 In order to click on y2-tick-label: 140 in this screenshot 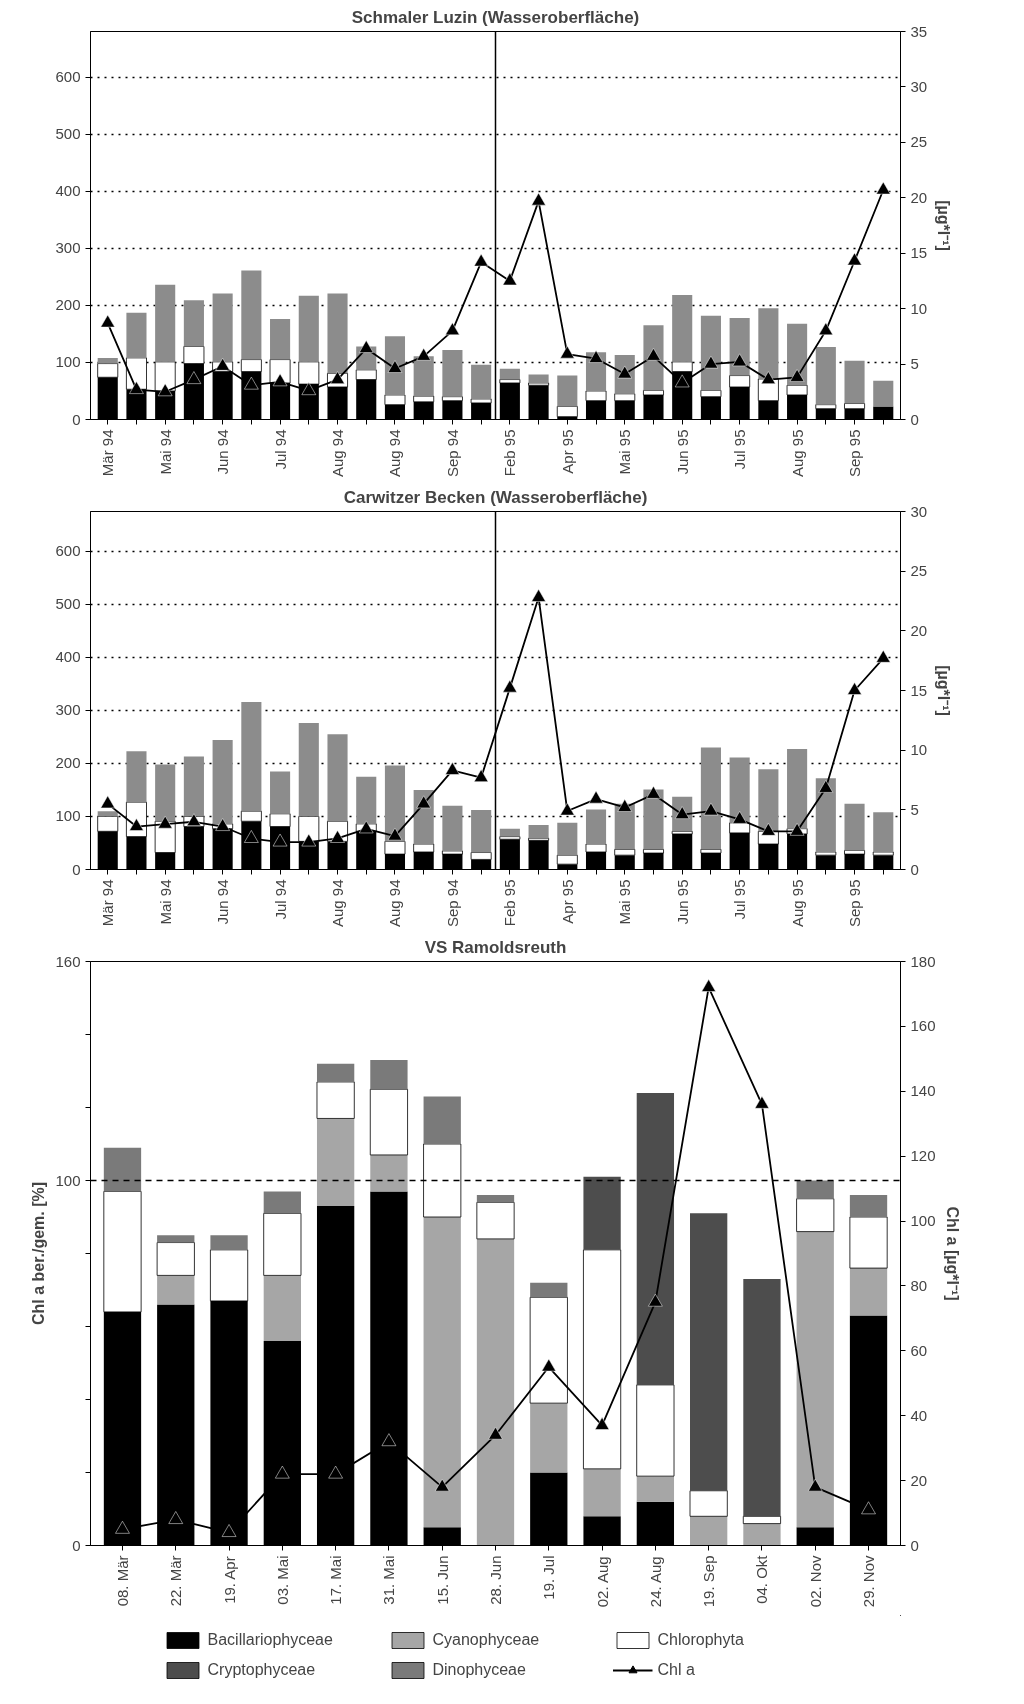, I will do `click(923, 1091)`.